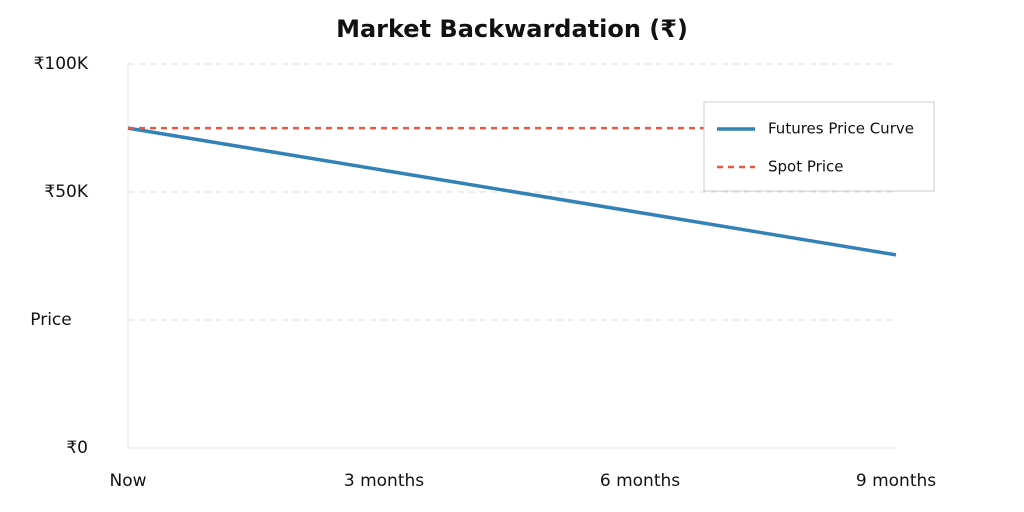 This screenshot has height=512, width=1024. Describe the element at coordinates (512, 29) in the screenshot. I see `chart-title: Market Backwardation (₹)` at that location.